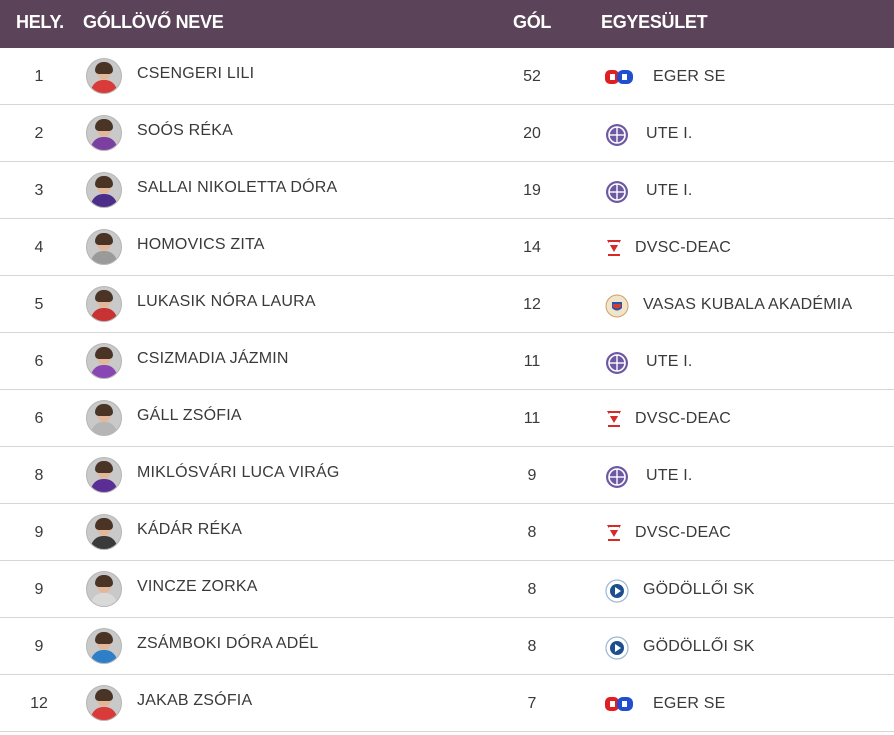  I want to click on rank-cell: 3, so click(39, 190).